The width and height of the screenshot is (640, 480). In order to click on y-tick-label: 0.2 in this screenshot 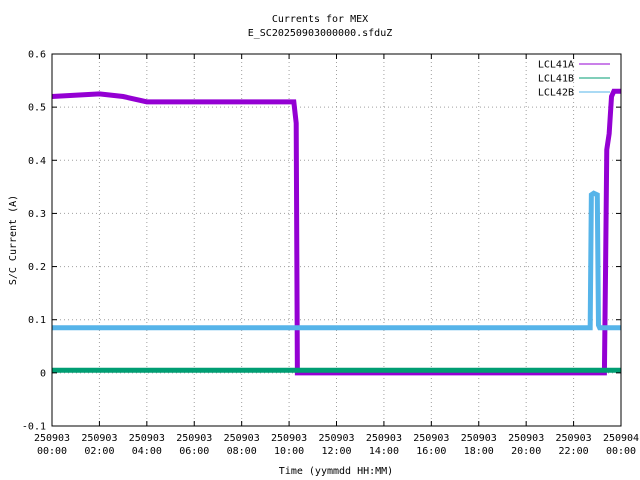, I will do `click(37, 267)`.